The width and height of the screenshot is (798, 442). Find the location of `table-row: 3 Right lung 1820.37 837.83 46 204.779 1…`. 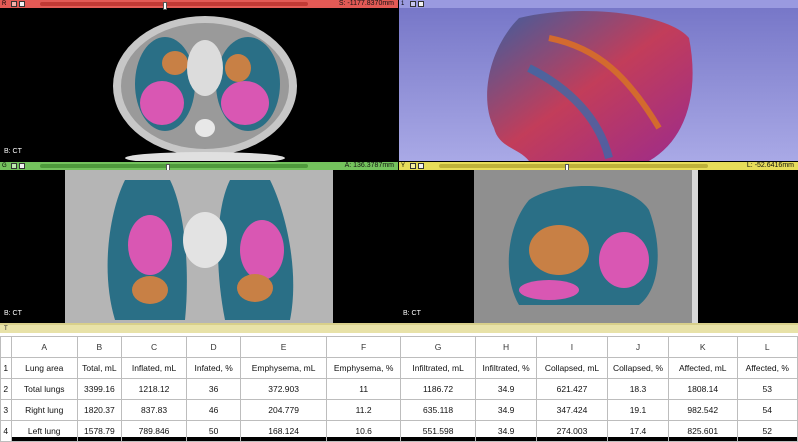

table-row: 3 Right lung 1820.37 837.83 46 204.779 1… is located at coordinates (399, 410).